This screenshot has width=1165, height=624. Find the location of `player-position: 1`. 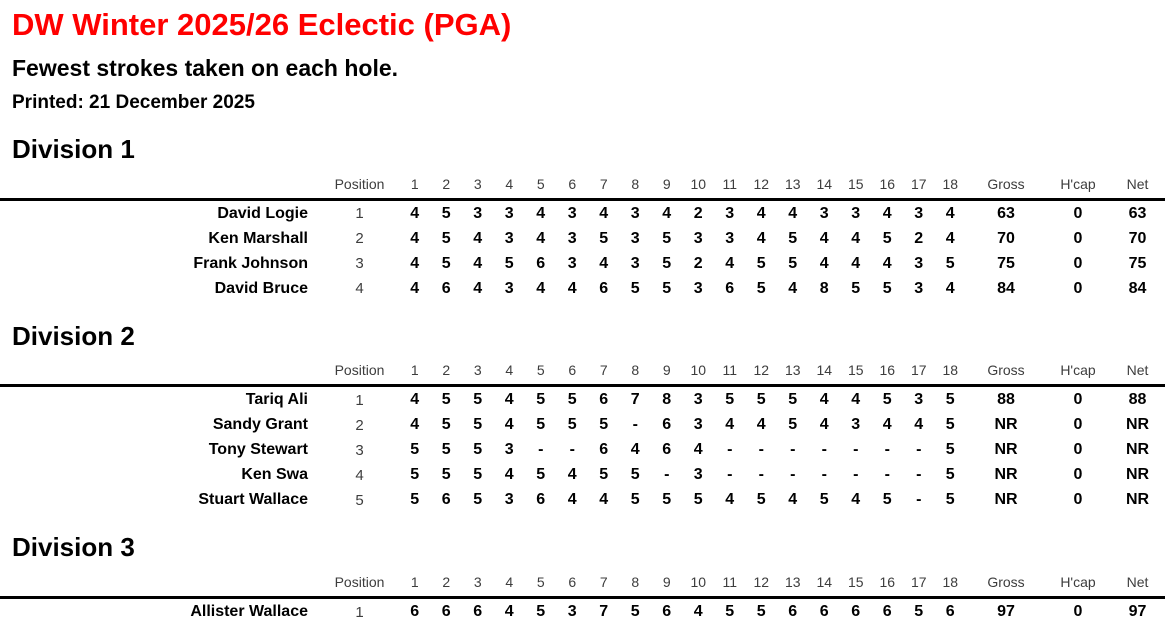

player-position: 1 is located at coordinates (359, 400).